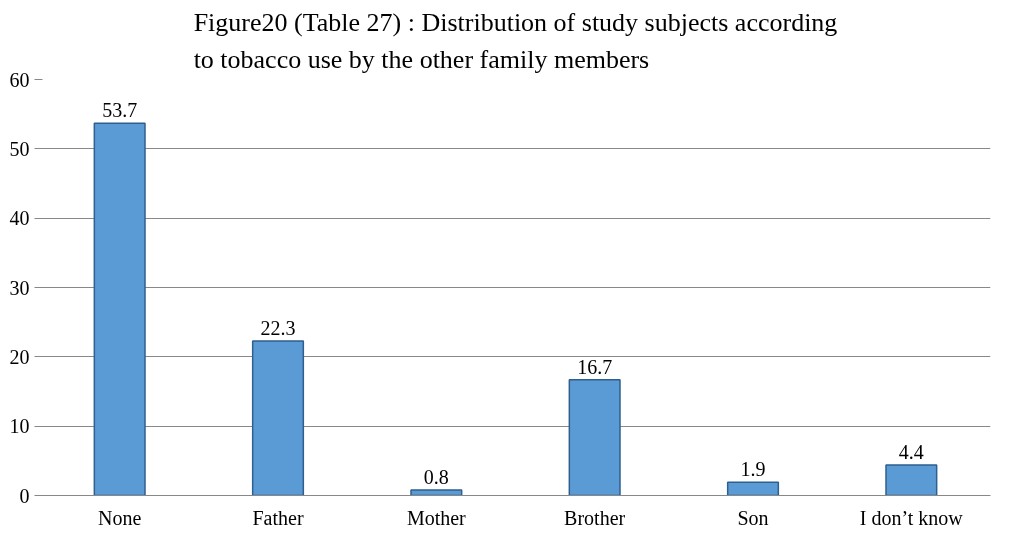 The height and width of the screenshot is (542, 1019). Describe the element at coordinates (19, 148) in the screenshot. I see `y-tick-label: 50` at that location.